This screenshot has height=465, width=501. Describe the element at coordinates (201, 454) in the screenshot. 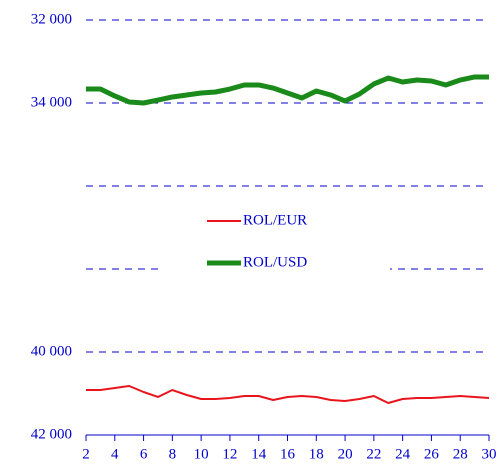

I see `x-tick-label: 10` at that location.